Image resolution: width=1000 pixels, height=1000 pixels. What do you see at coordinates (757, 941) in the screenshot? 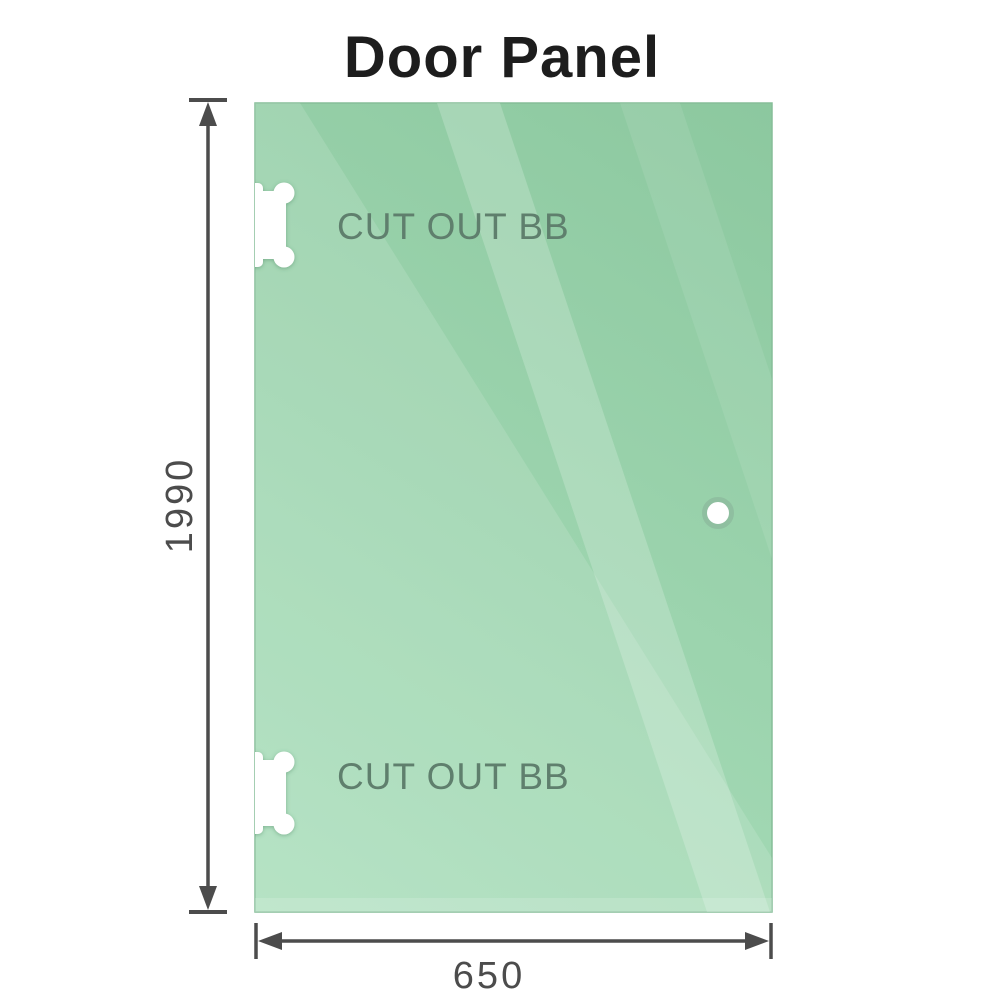
I see `arrow-right-icon` at bounding box center [757, 941].